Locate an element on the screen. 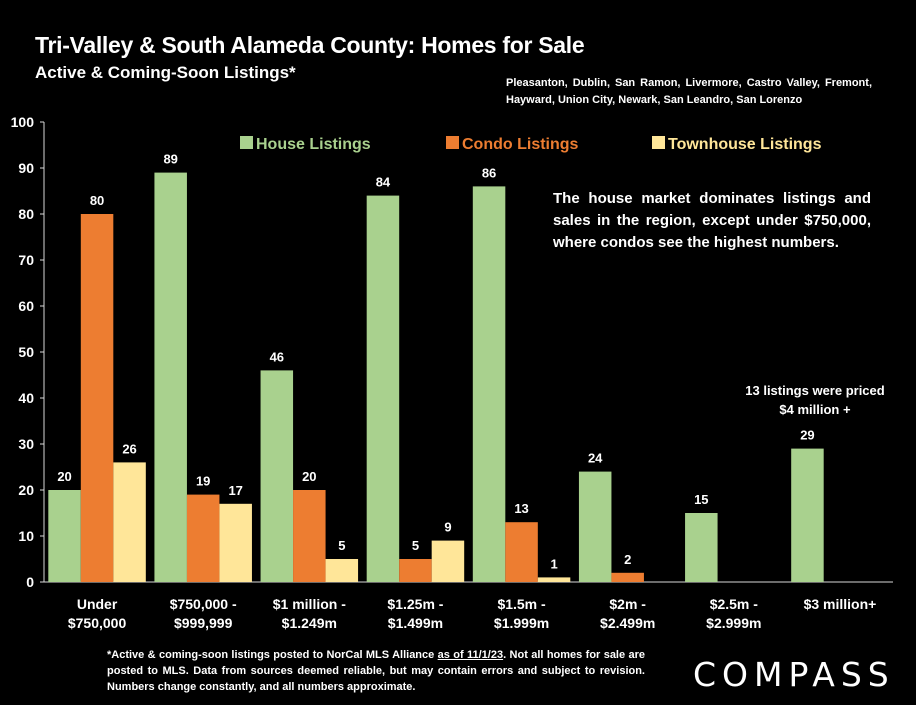 The height and width of the screenshot is (705, 916). data-label: 17 is located at coordinates (235, 490).